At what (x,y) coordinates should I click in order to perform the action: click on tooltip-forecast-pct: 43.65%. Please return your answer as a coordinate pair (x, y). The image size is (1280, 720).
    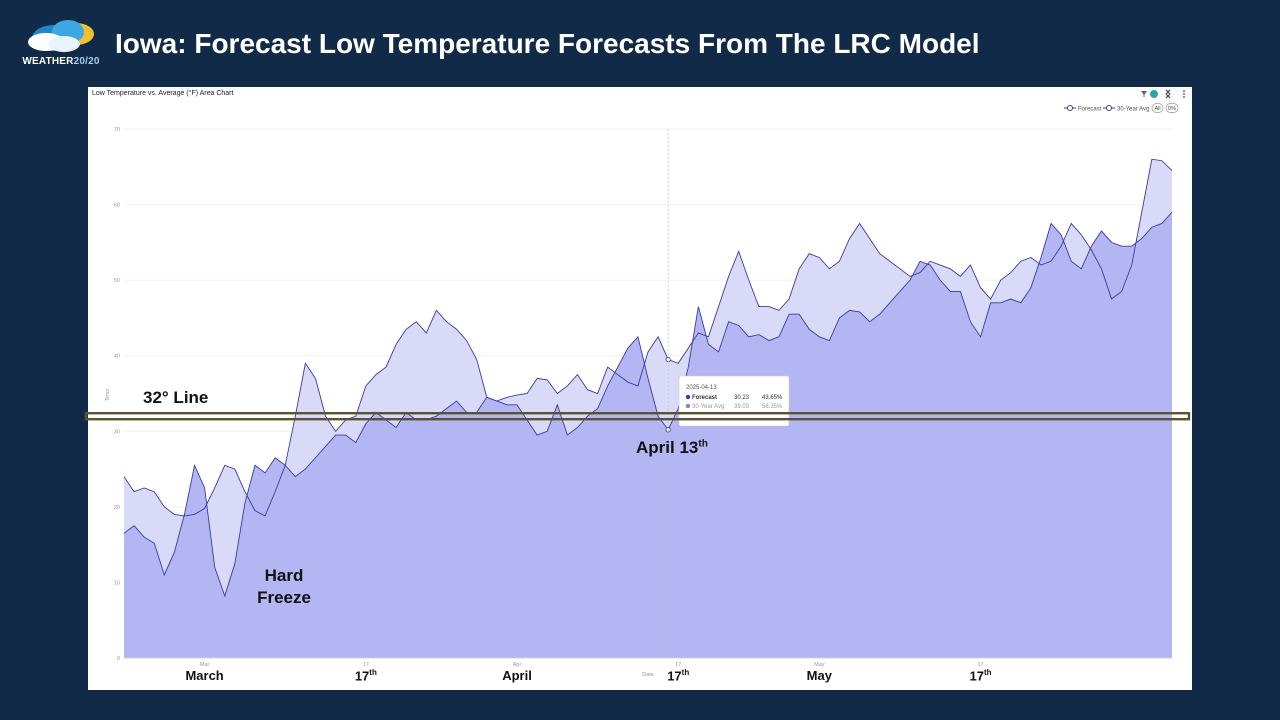
    Looking at the image, I should click on (772, 398).